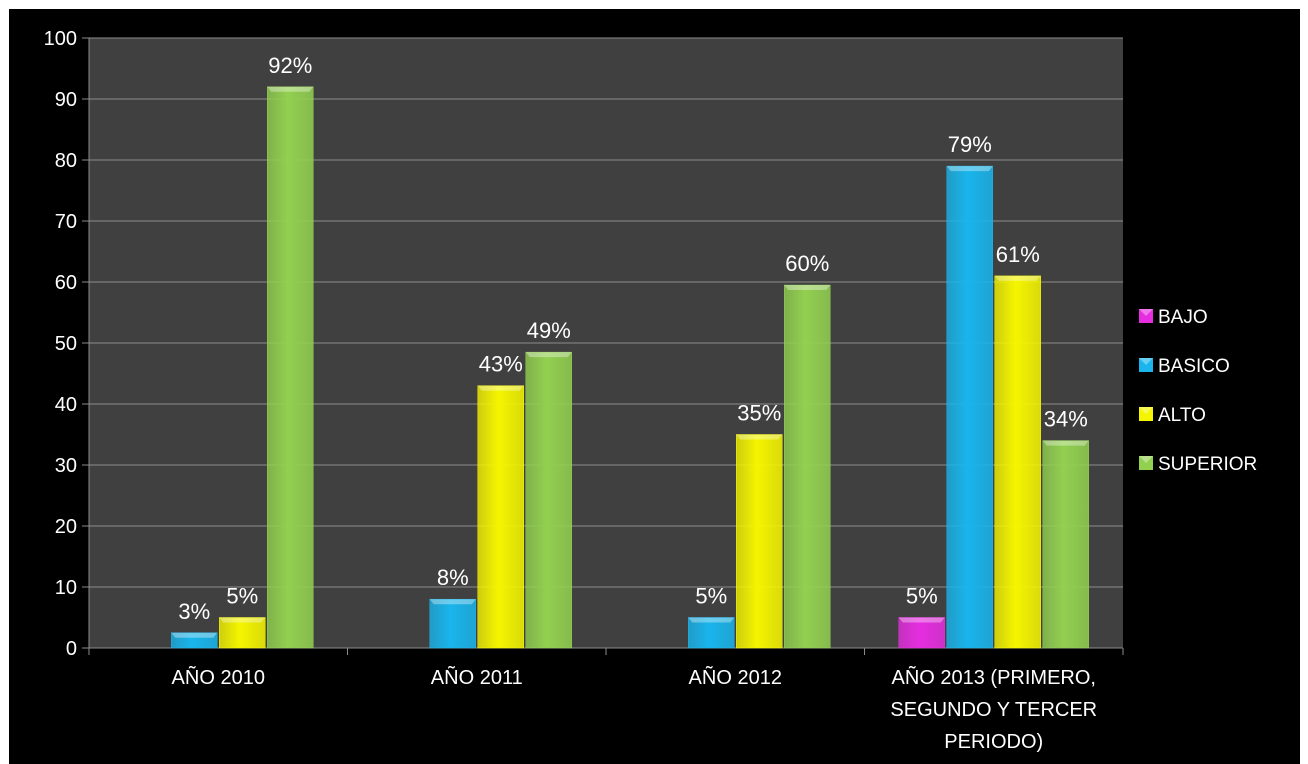  I want to click on data-label: 61%, so click(1018, 254).